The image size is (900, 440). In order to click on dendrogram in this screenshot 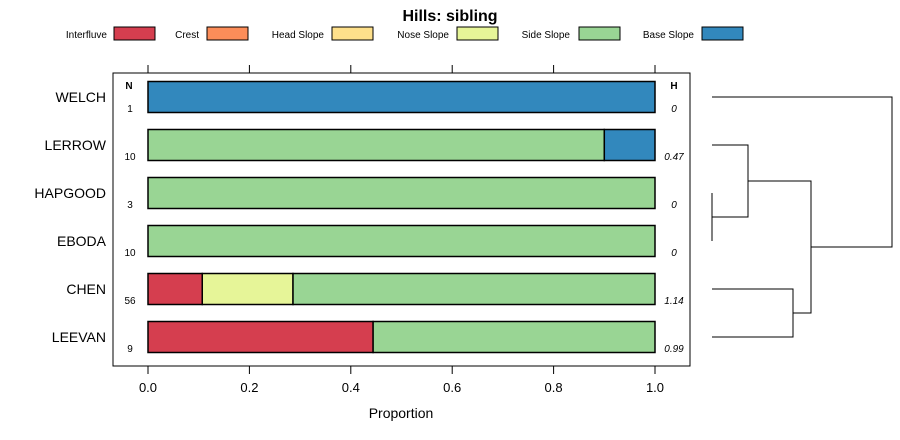, I will do `click(802, 217)`.